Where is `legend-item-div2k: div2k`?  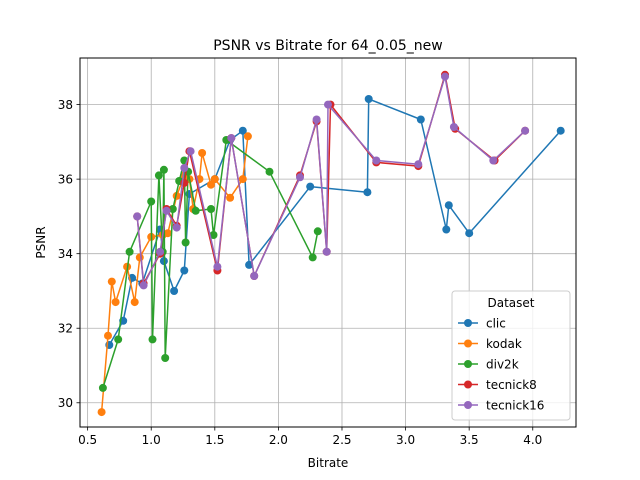 legend-item-div2k: div2k is located at coordinates (488, 365).